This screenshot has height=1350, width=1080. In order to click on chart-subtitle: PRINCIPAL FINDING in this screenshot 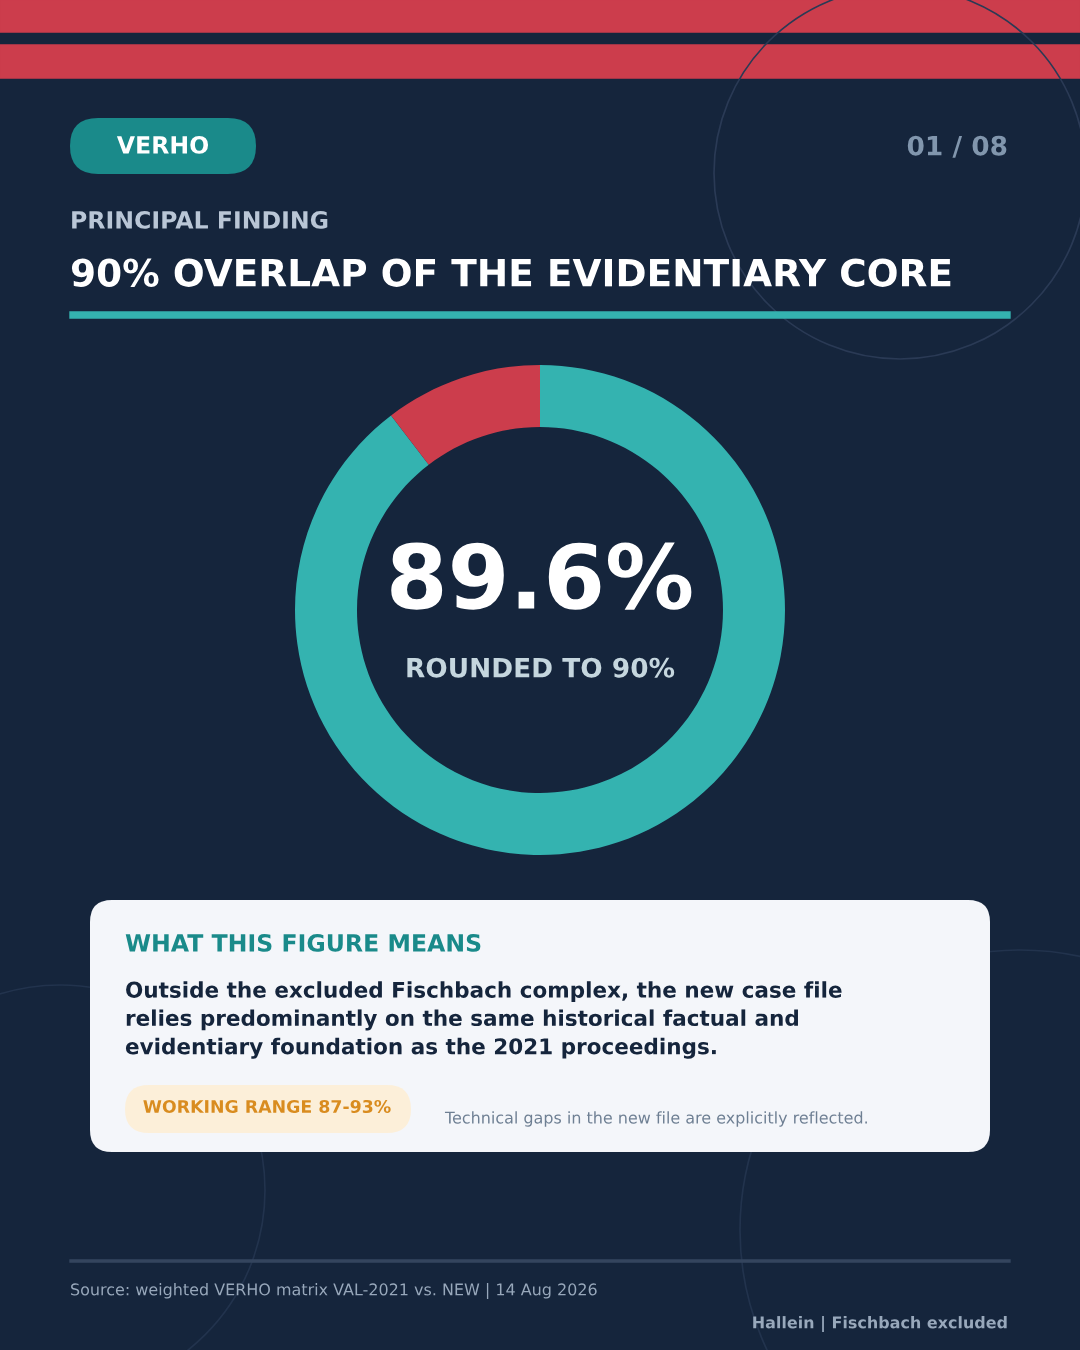, I will do `click(200, 219)`.